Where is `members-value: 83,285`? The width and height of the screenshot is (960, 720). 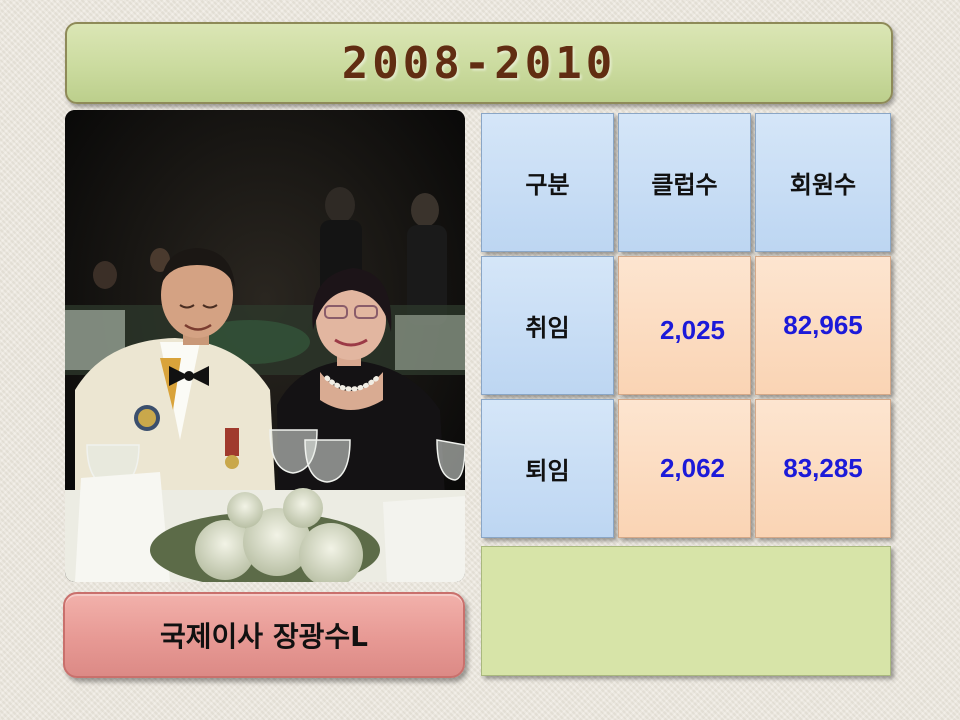 members-value: 83,285 is located at coordinates (823, 468).